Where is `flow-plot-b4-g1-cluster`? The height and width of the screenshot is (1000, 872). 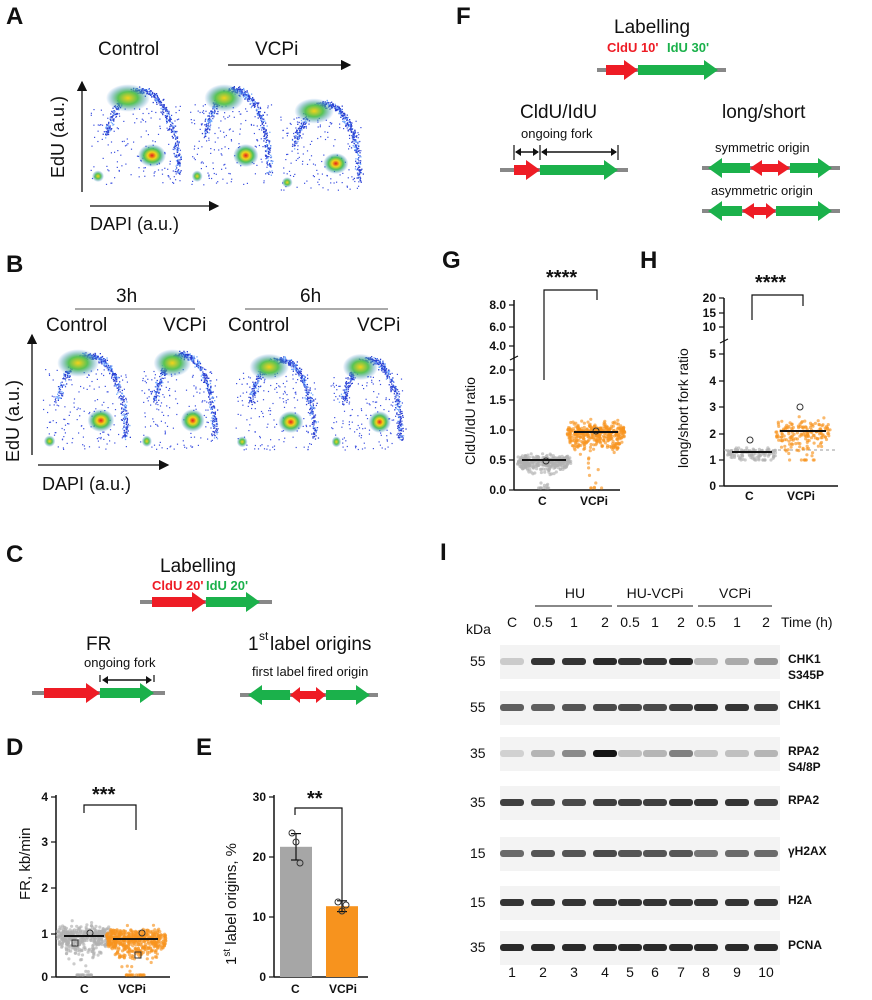
flow-plot-b4-g1-cluster is located at coordinates (379, 422).